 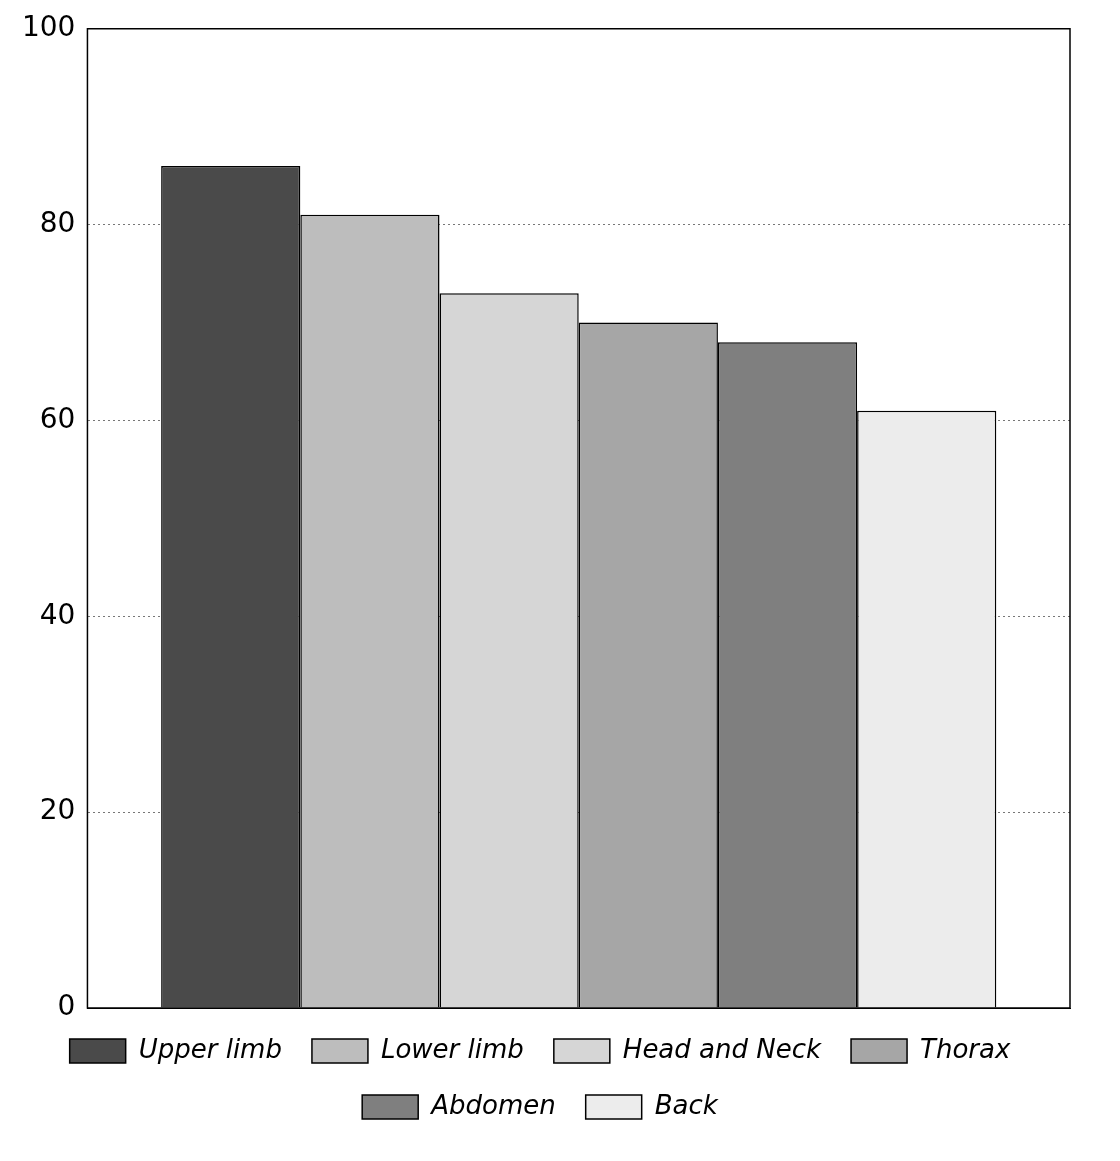 I want to click on legend-label: Lower limb, so click(x=452, y=1048).